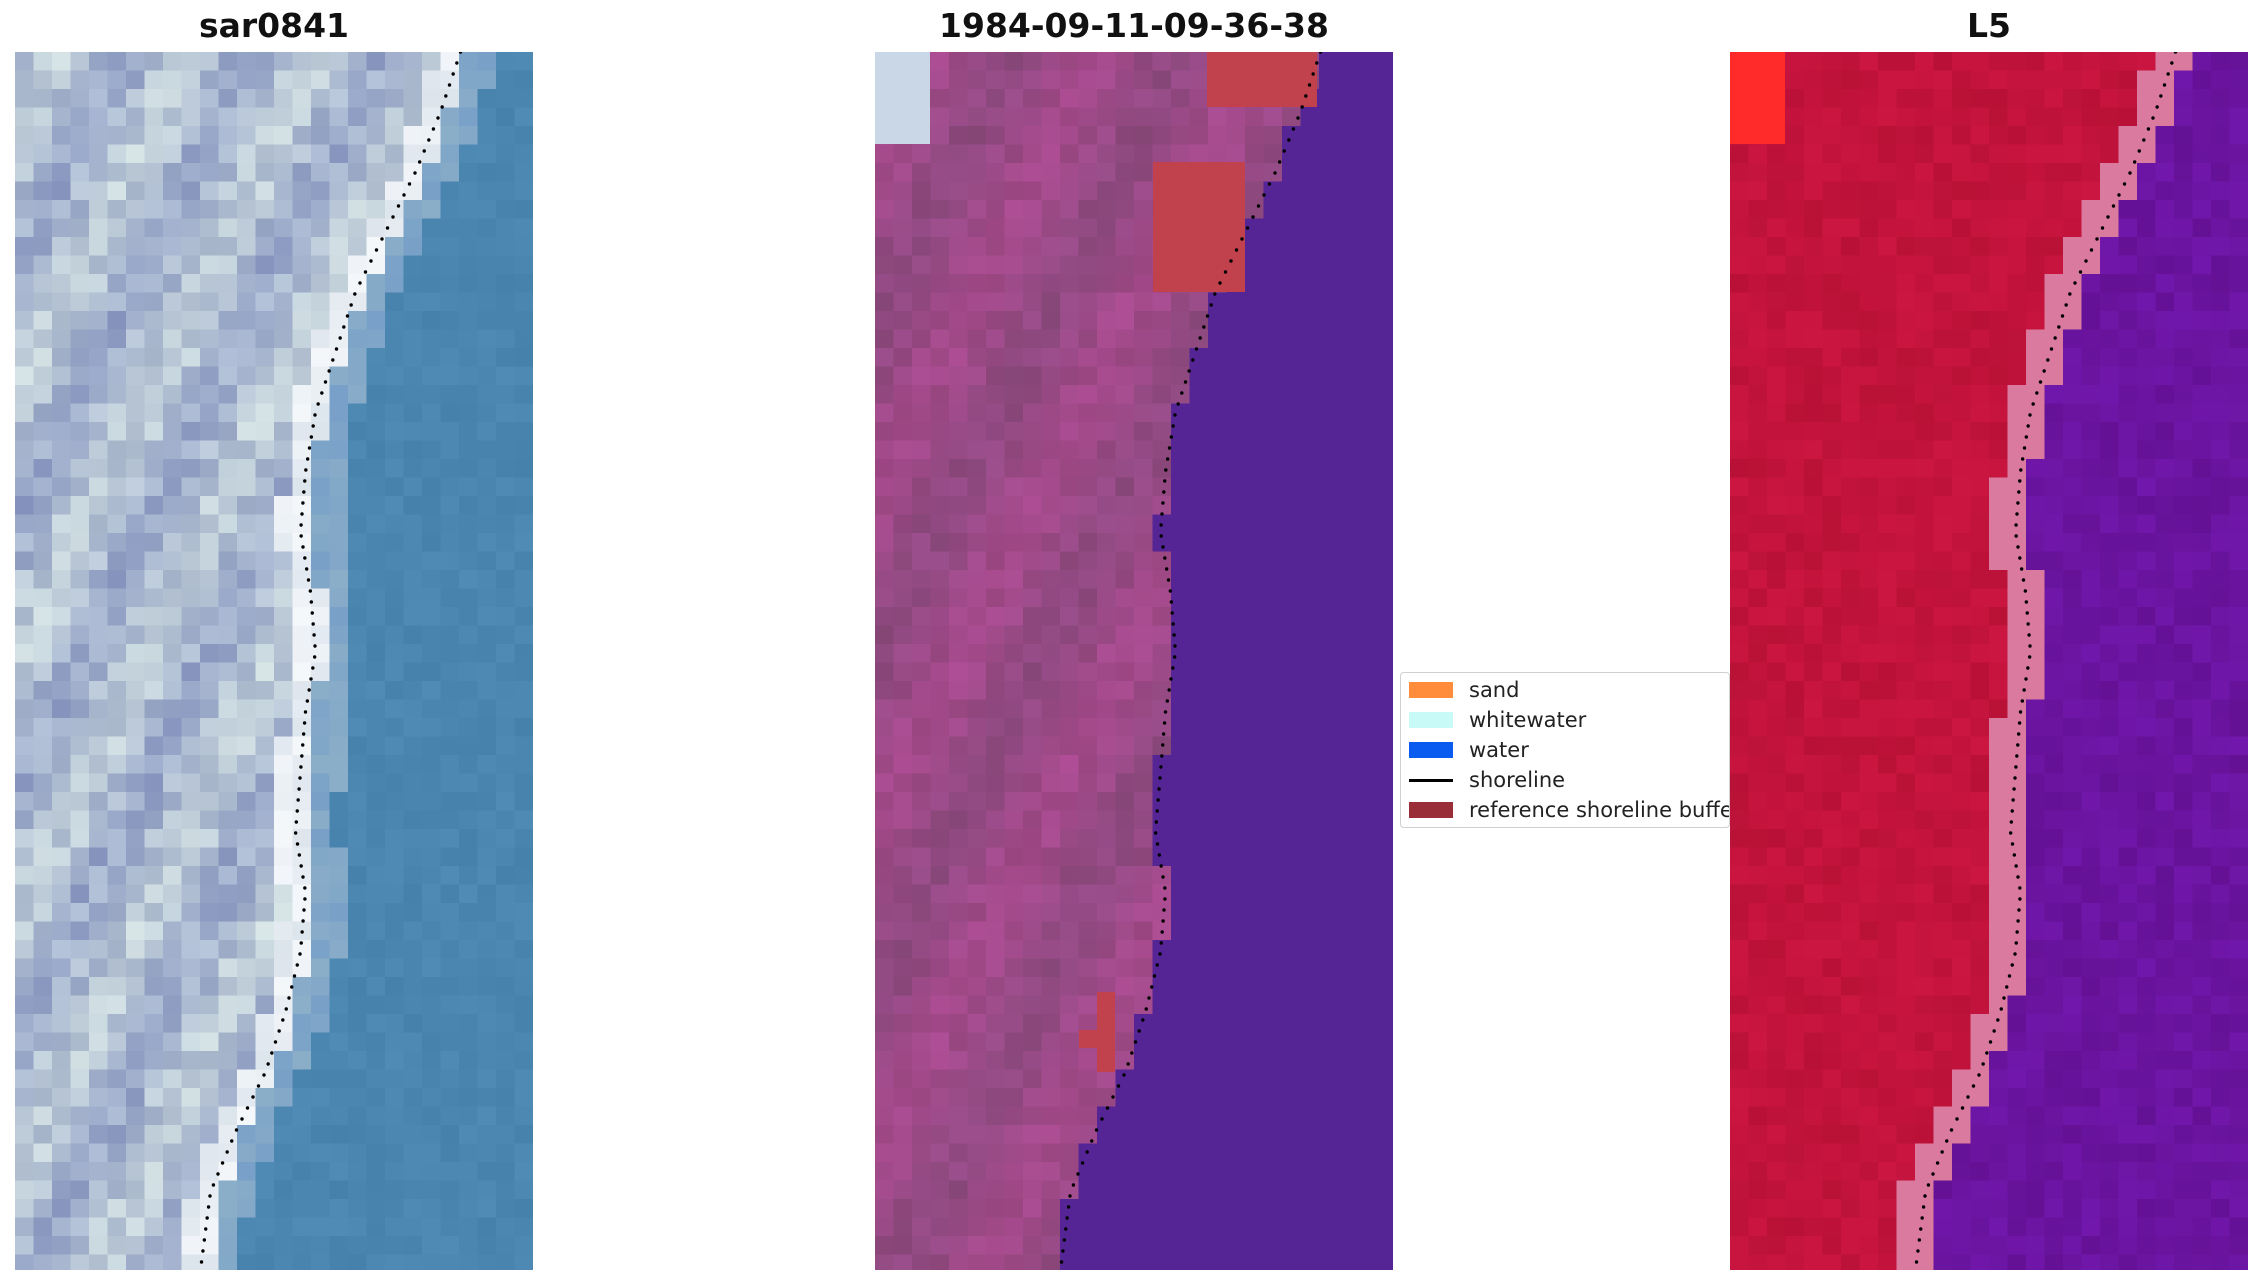 The image size is (2260, 1283). What do you see at coordinates (1431, 720) in the screenshot?
I see `whitewater-swatch` at bounding box center [1431, 720].